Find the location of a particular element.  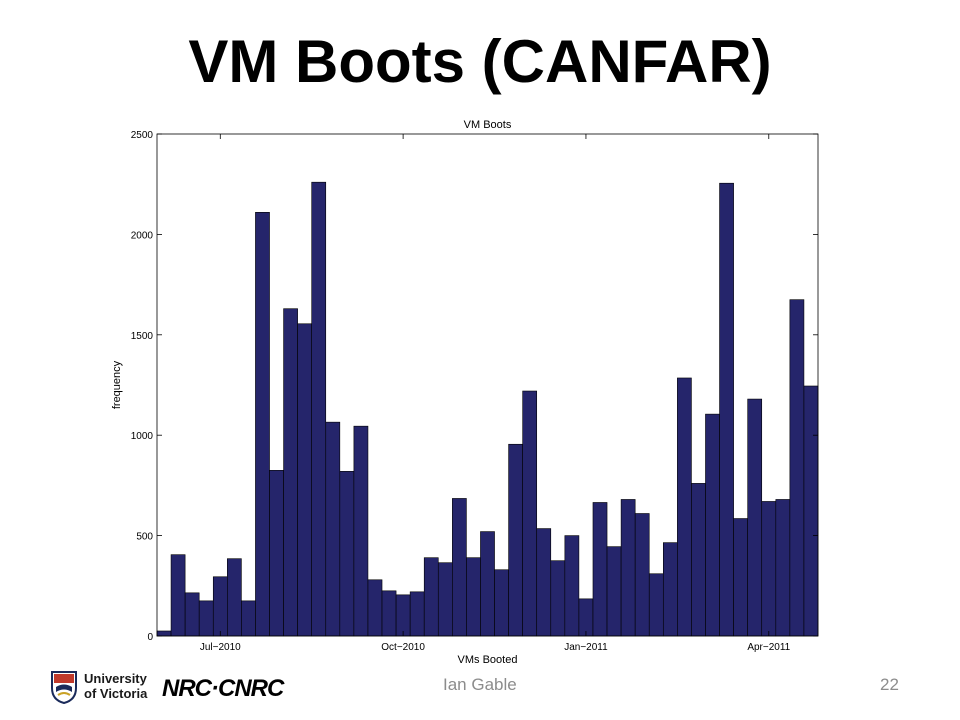

x-tick-label: Jul−2010 is located at coordinates (220, 647).